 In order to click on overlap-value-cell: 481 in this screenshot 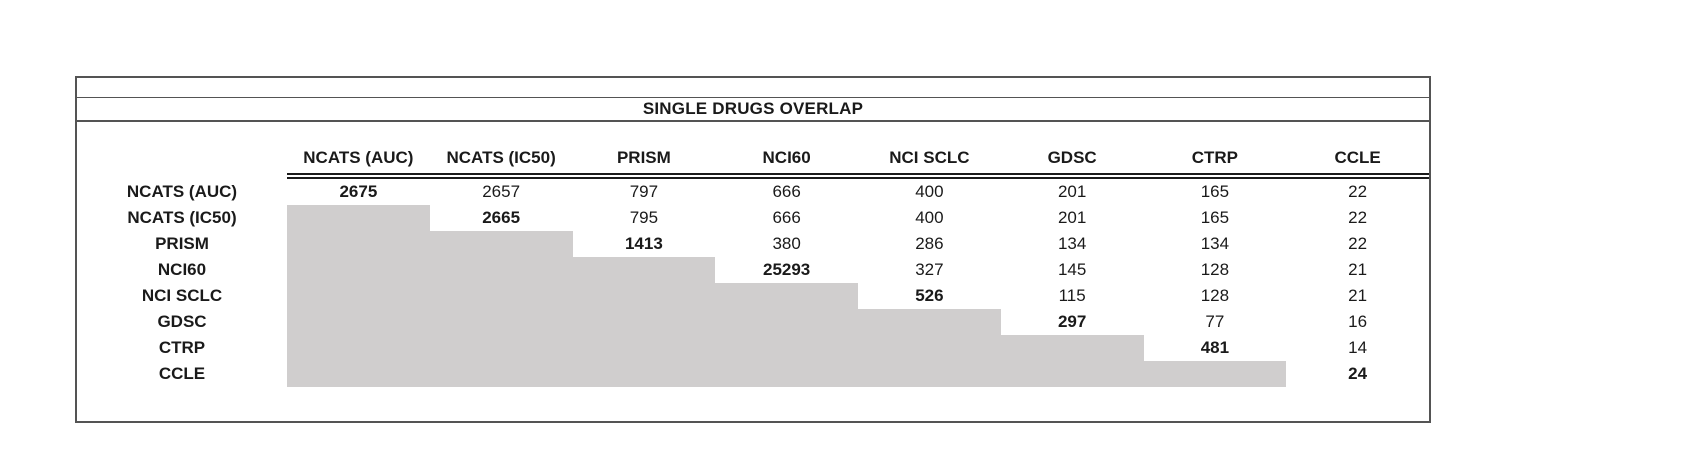, I will do `click(1215, 347)`.